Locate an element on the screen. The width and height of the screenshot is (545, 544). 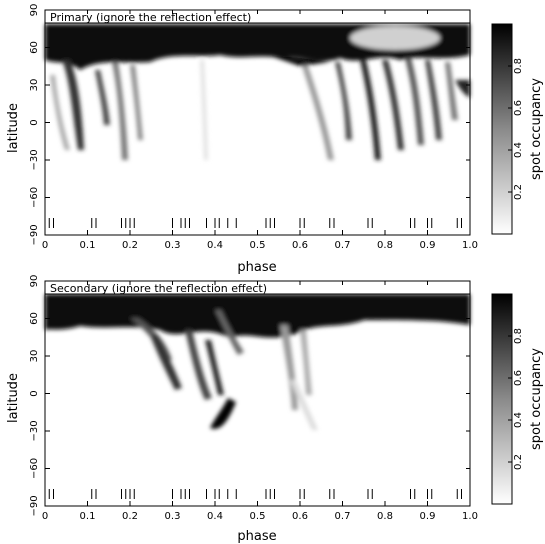
title-secondary: Secondary (ignore the reflection effect) is located at coordinates (158, 288).